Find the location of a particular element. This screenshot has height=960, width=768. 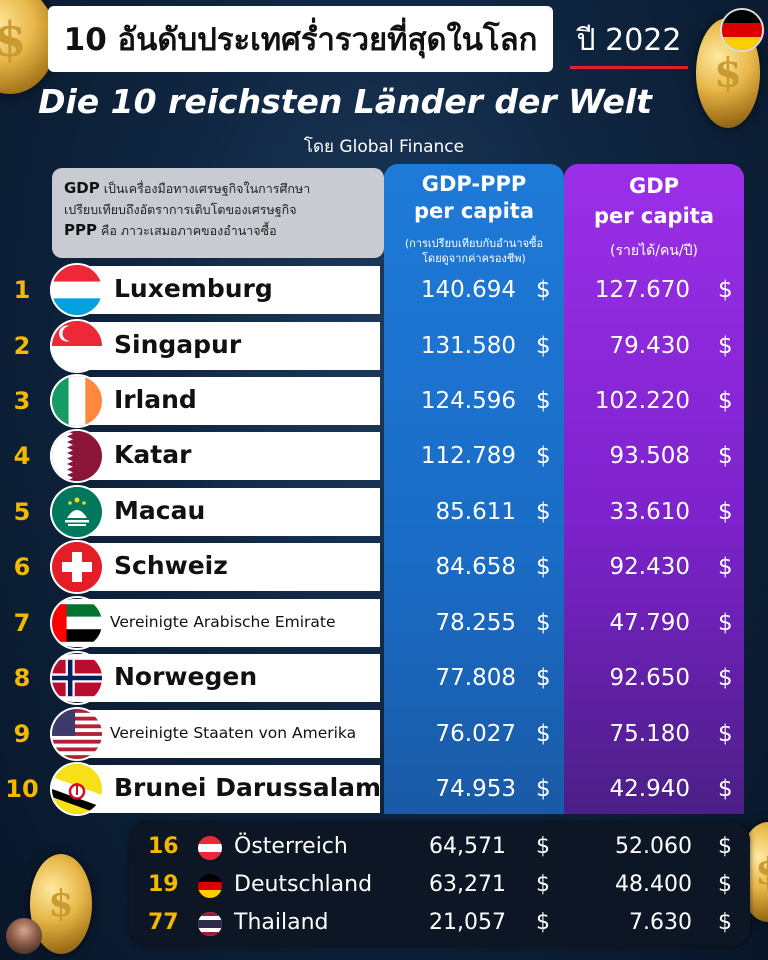

singapore-flag-icon is located at coordinates (77, 346).